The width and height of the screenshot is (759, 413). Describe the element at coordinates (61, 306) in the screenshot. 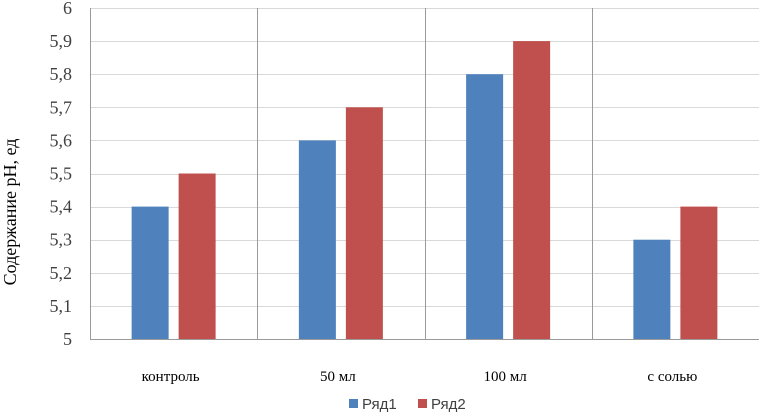

I see `y-tick-label: 5,1` at that location.